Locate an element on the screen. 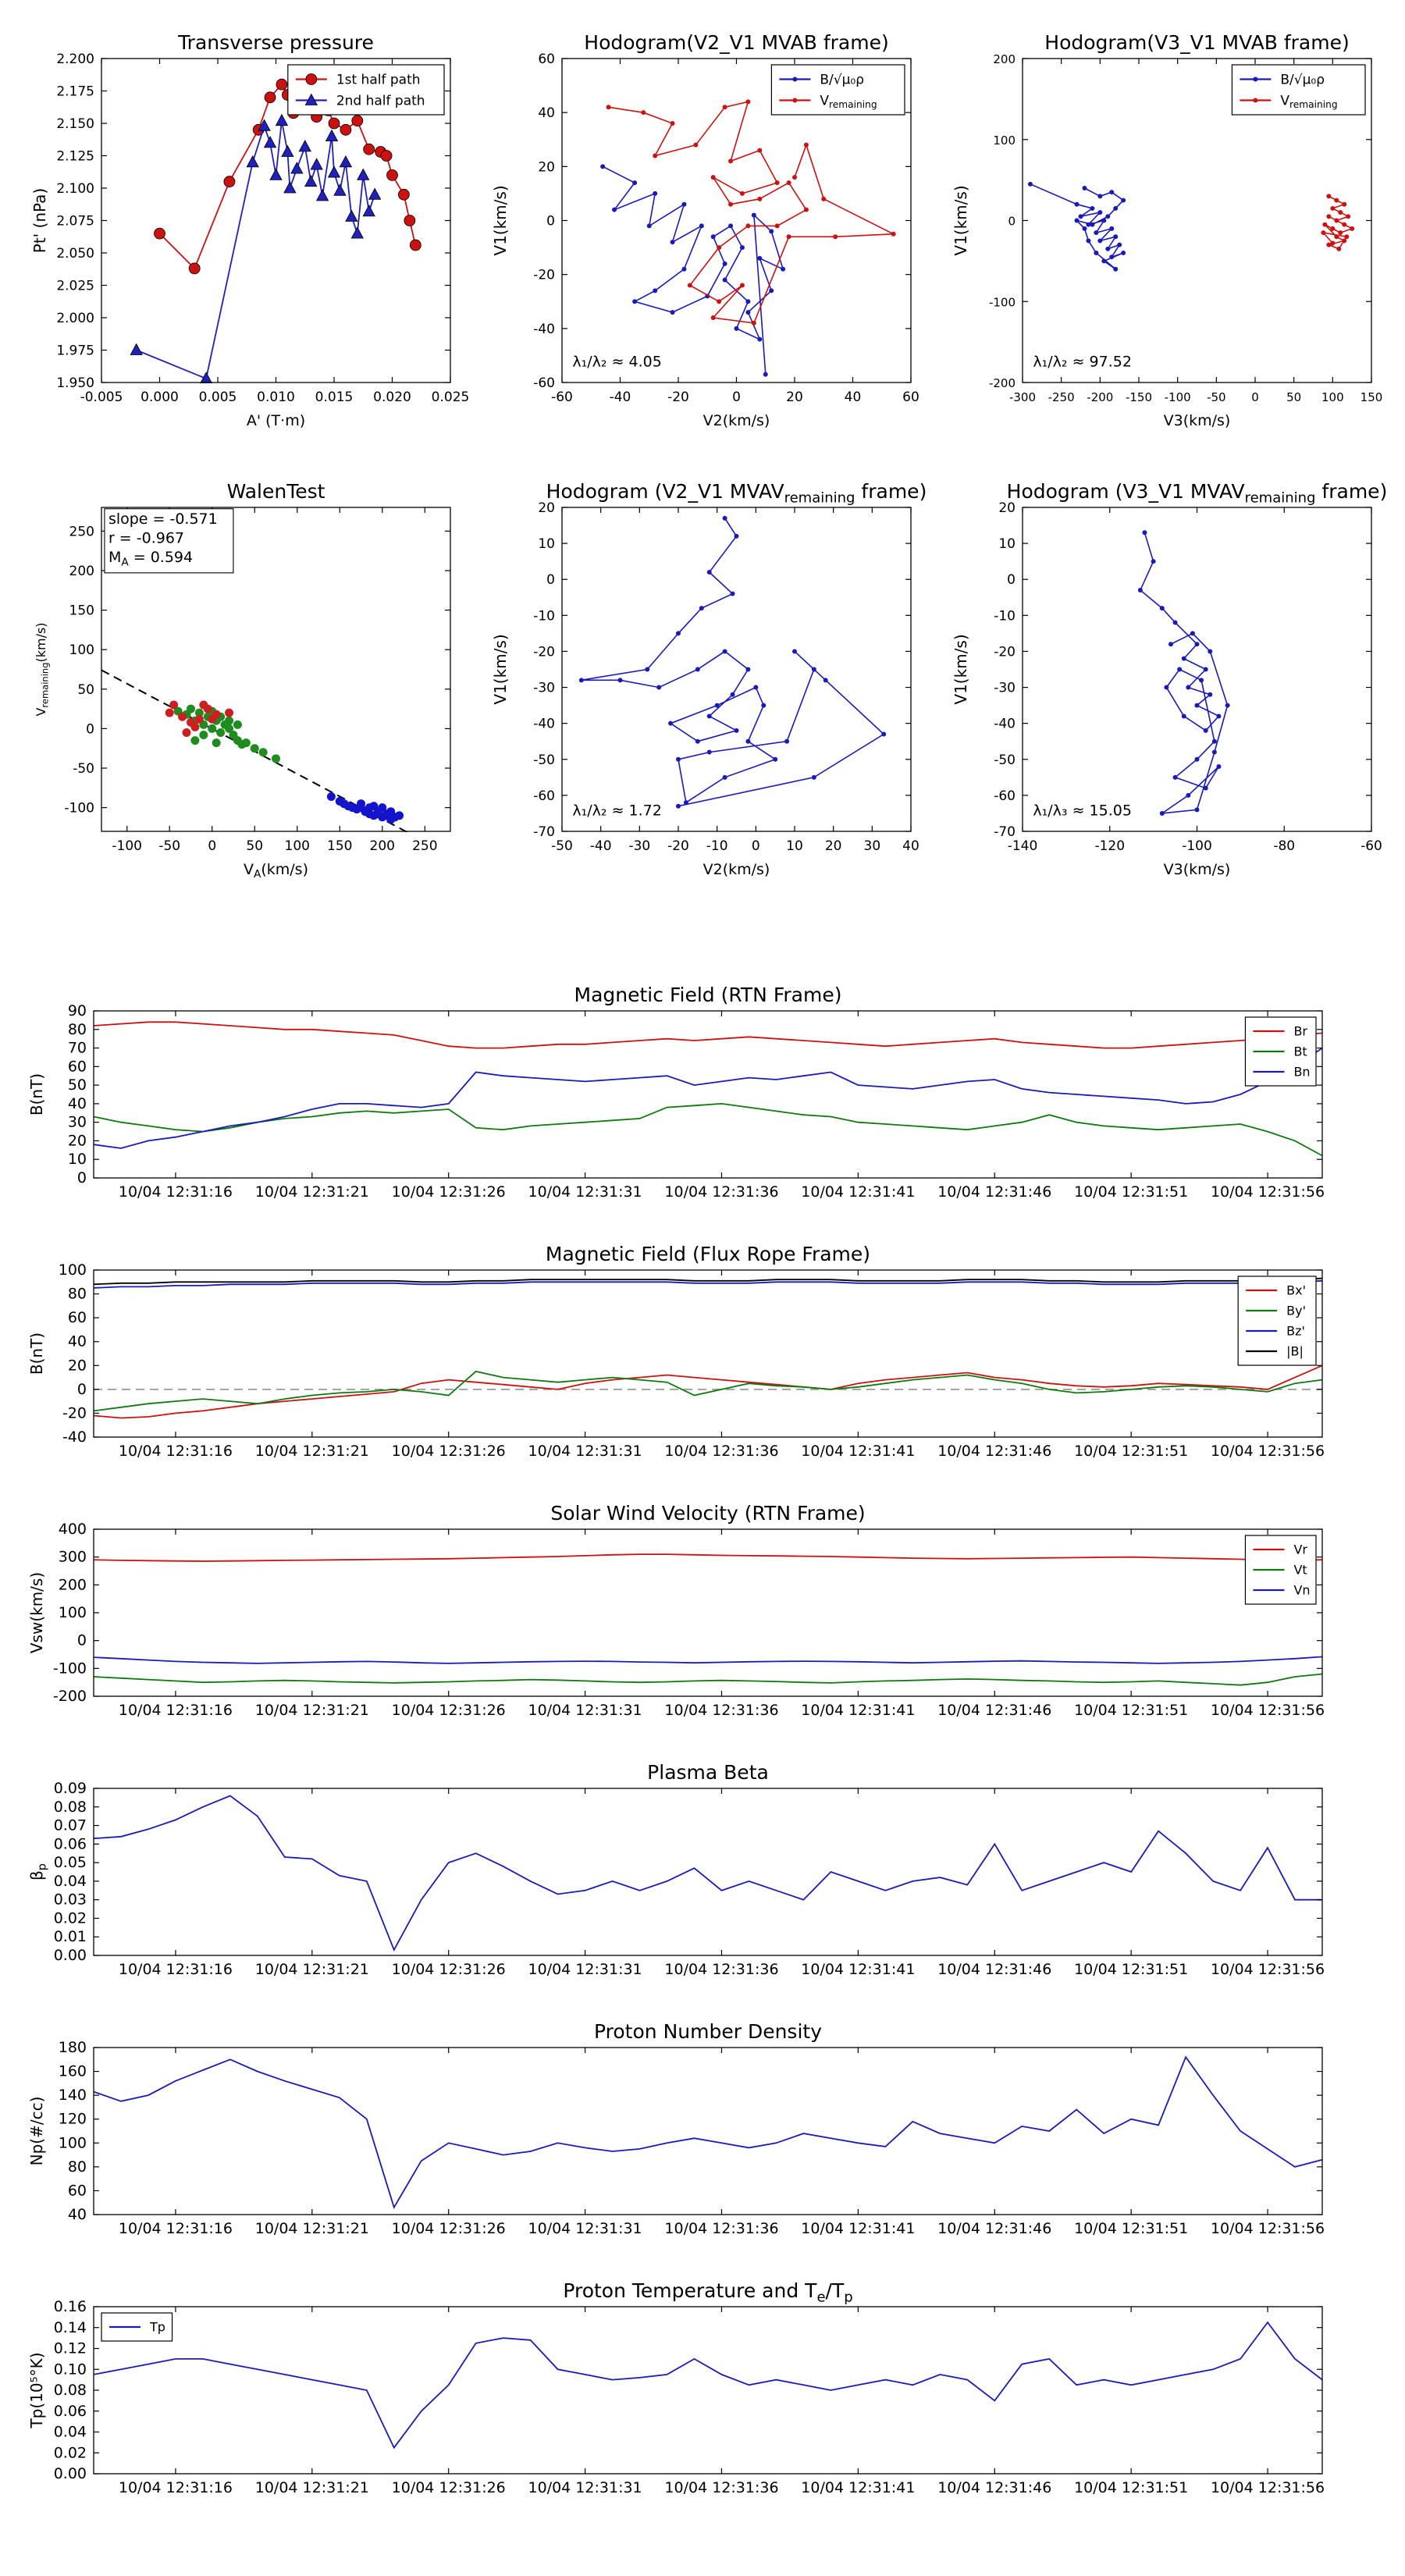 The height and width of the screenshot is (2576, 1405). series-Bx' is located at coordinates (708, 1391).